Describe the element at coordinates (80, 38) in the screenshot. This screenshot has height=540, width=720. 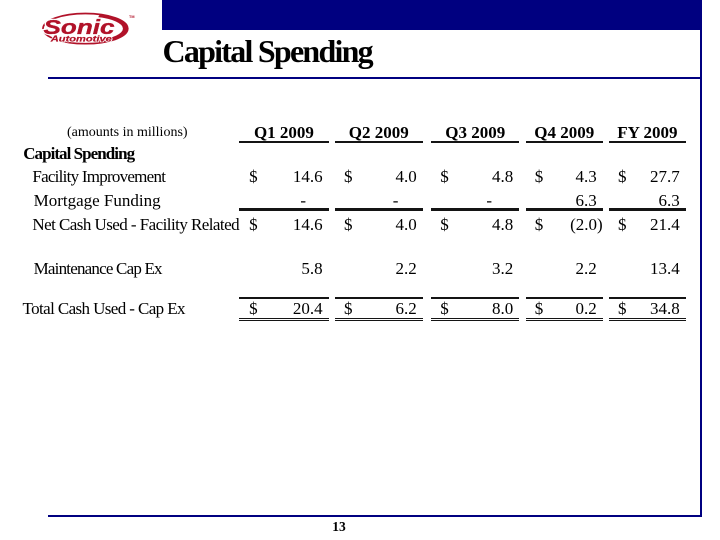
I see `svg-text: Automotive` at that location.